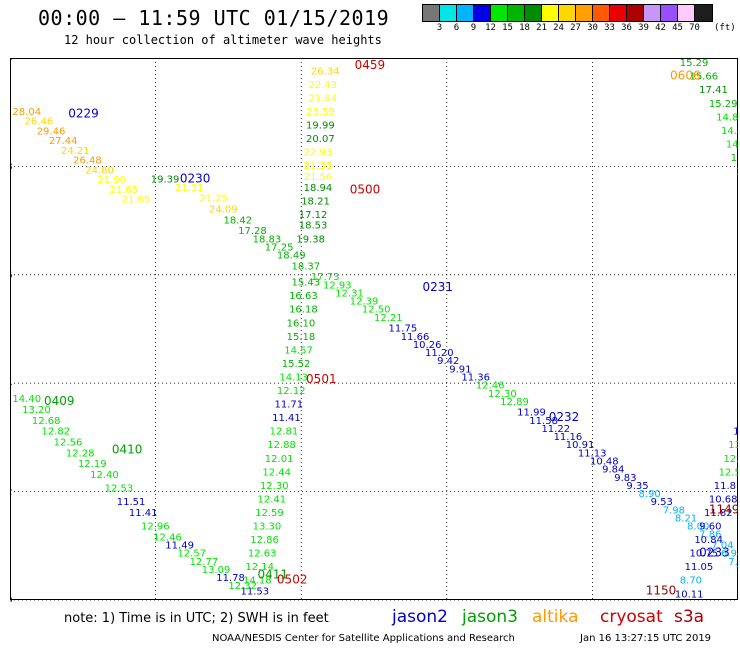  What do you see at coordinates (646, 638) in the screenshot?
I see `generation-timestamp: Jan 16 13:27:15 UTC 2019` at bounding box center [646, 638].